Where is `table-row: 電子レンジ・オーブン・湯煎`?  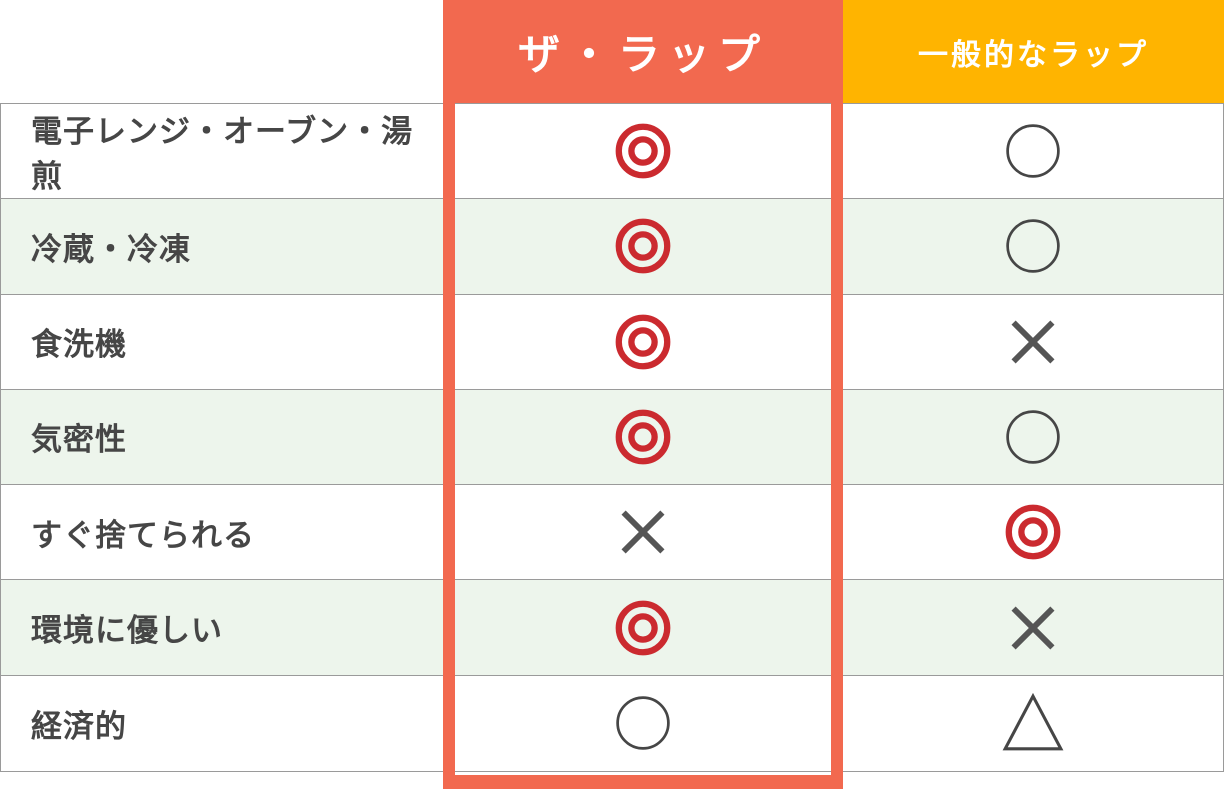
table-row: 電子レンジ・オーブン・湯煎 is located at coordinates (612, 152).